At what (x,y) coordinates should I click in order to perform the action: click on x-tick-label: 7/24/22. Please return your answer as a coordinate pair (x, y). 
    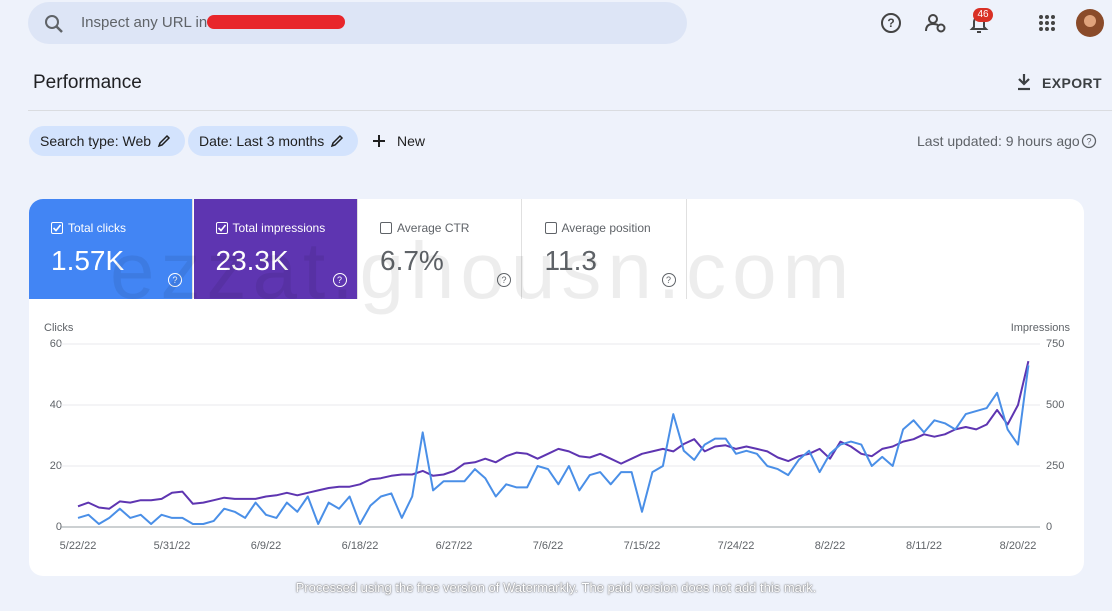
    Looking at the image, I should click on (736, 546).